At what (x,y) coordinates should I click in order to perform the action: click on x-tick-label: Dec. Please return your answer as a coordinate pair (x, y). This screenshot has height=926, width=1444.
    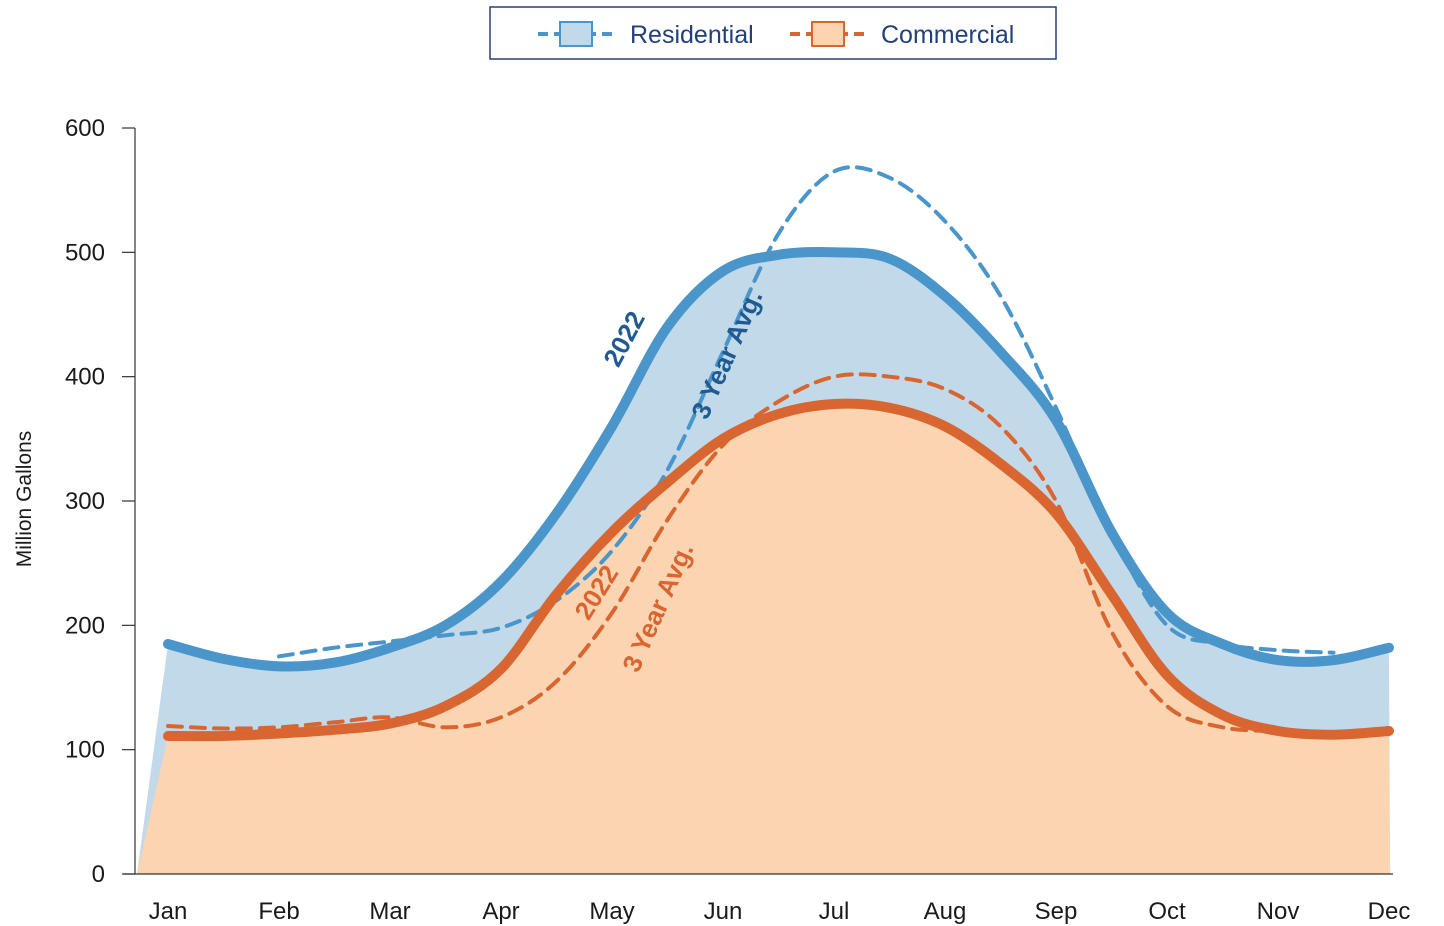
    Looking at the image, I should click on (1389, 911).